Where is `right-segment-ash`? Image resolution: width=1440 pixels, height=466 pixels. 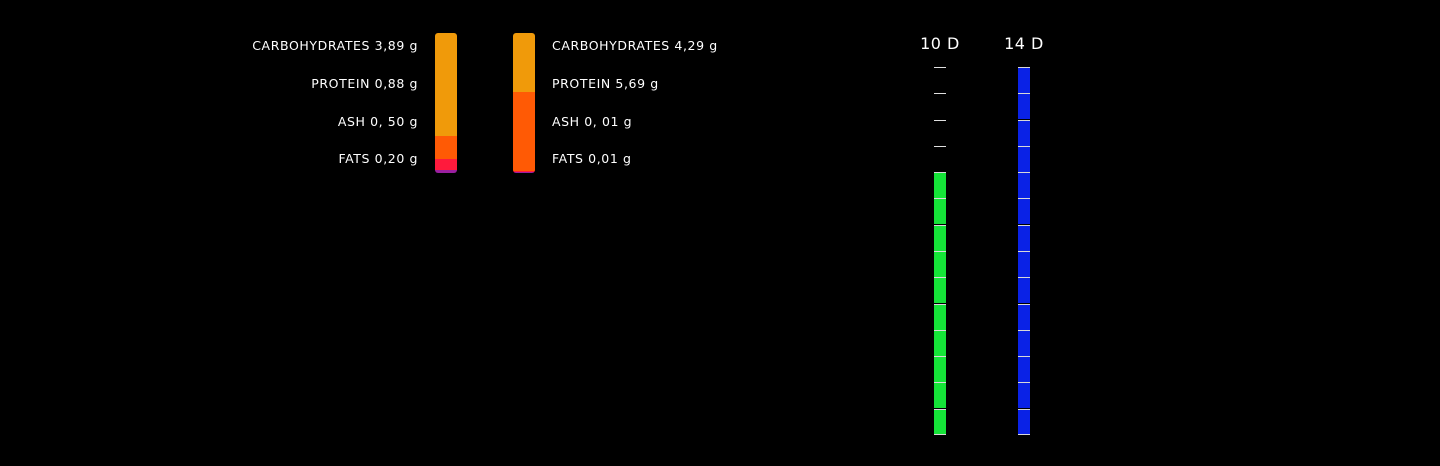
right-segment-ash is located at coordinates (524, 171).